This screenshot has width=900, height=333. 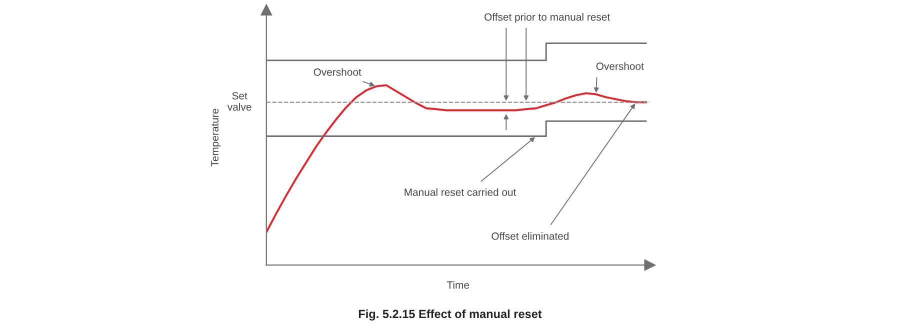 I want to click on annotation: Manual reset carried out, so click(x=460, y=192).